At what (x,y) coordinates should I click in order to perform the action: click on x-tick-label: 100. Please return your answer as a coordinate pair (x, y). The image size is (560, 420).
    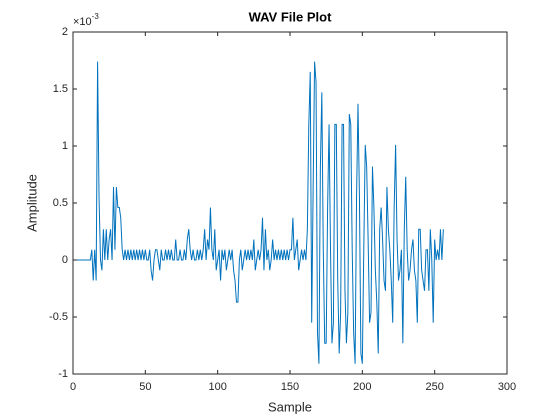
    Looking at the image, I should click on (217, 387).